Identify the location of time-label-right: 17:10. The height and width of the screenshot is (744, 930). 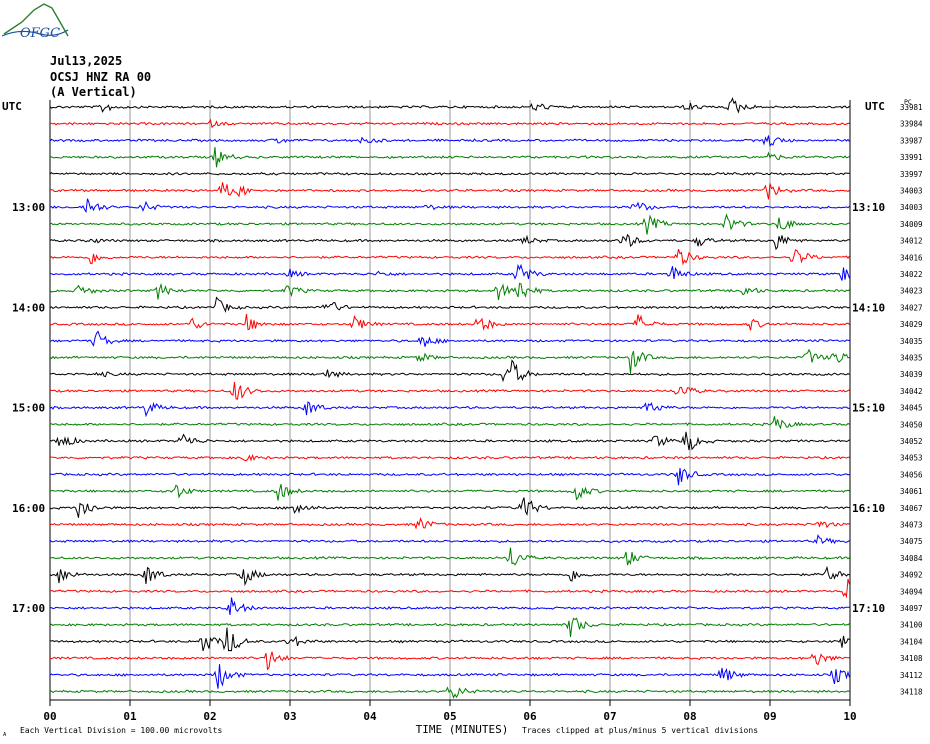
(868, 608).